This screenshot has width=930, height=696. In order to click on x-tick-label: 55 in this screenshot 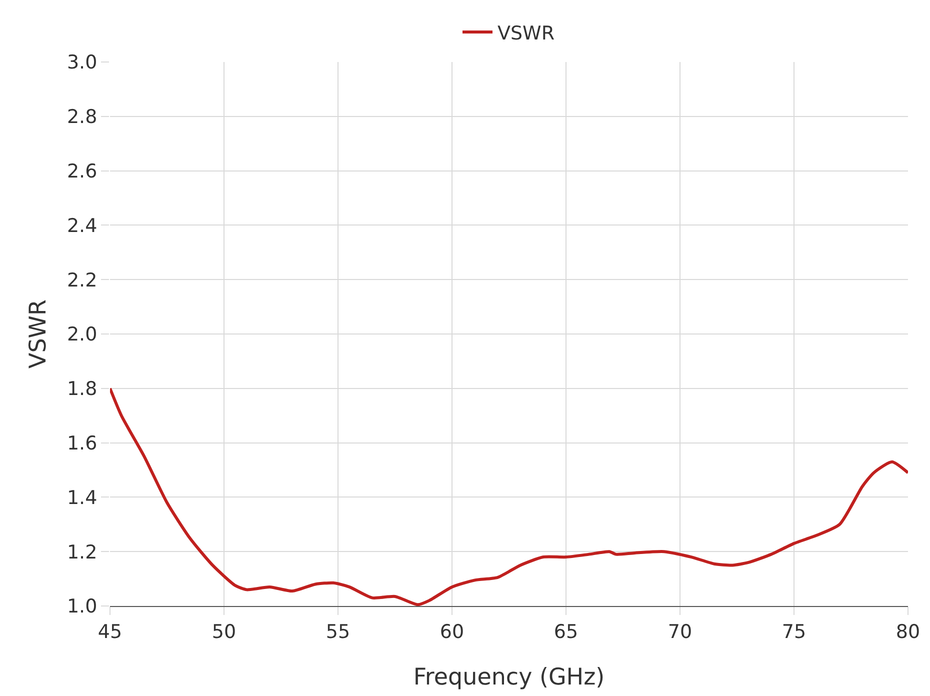, I will do `click(338, 631)`.